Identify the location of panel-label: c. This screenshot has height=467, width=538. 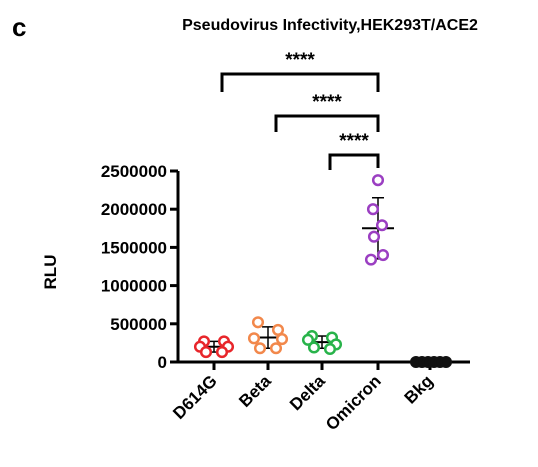
(19, 27).